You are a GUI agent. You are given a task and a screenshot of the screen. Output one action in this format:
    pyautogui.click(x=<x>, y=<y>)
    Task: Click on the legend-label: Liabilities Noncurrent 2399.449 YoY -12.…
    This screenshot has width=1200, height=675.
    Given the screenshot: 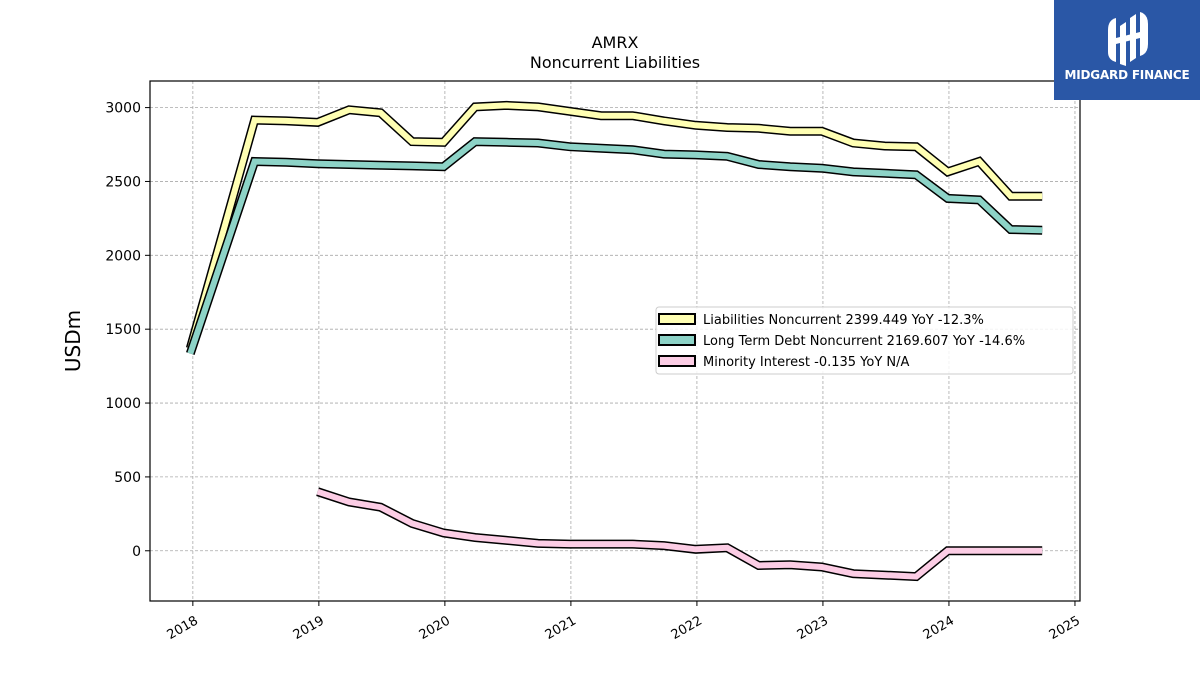 What is the action you would take?
    pyautogui.click(x=843, y=320)
    